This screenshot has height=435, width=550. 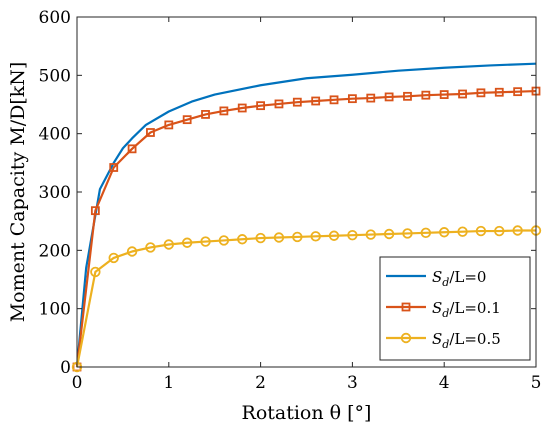 What do you see at coordinates (55, 251) in the screenshot?
I see `y-tick-label: 200` at bounding box center [55, 251].